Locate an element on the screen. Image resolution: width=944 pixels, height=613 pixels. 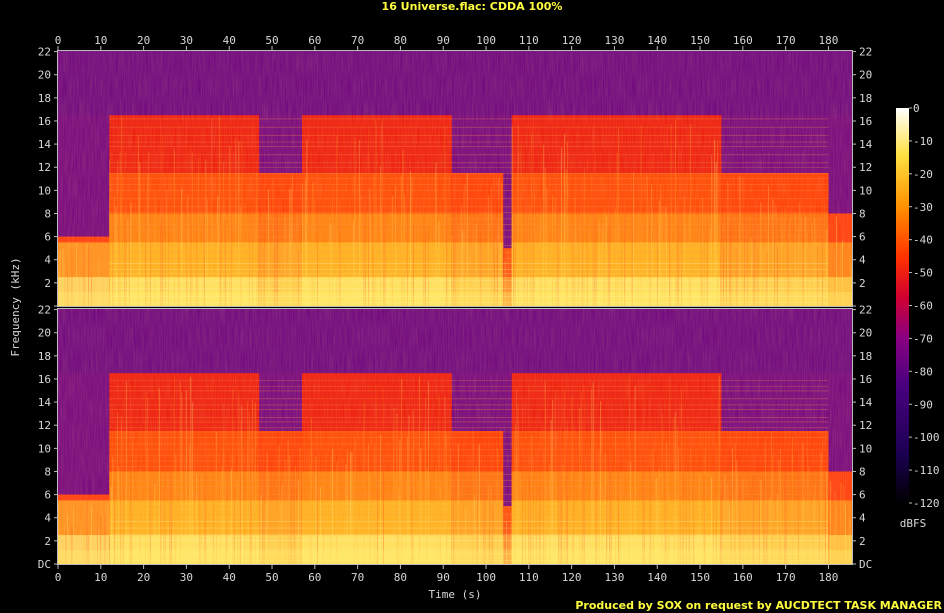
colorbar-tick-label: -100 is located at coordinates (926, 437).